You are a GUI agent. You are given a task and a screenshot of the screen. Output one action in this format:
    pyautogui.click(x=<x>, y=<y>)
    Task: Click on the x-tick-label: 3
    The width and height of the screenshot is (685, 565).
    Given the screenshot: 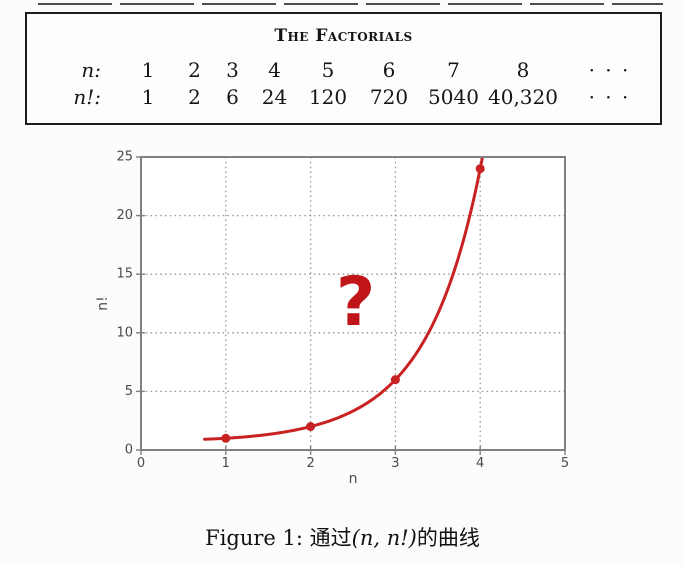 What is the action you would take?
    pyautogui.click(x=395, y=463)
    